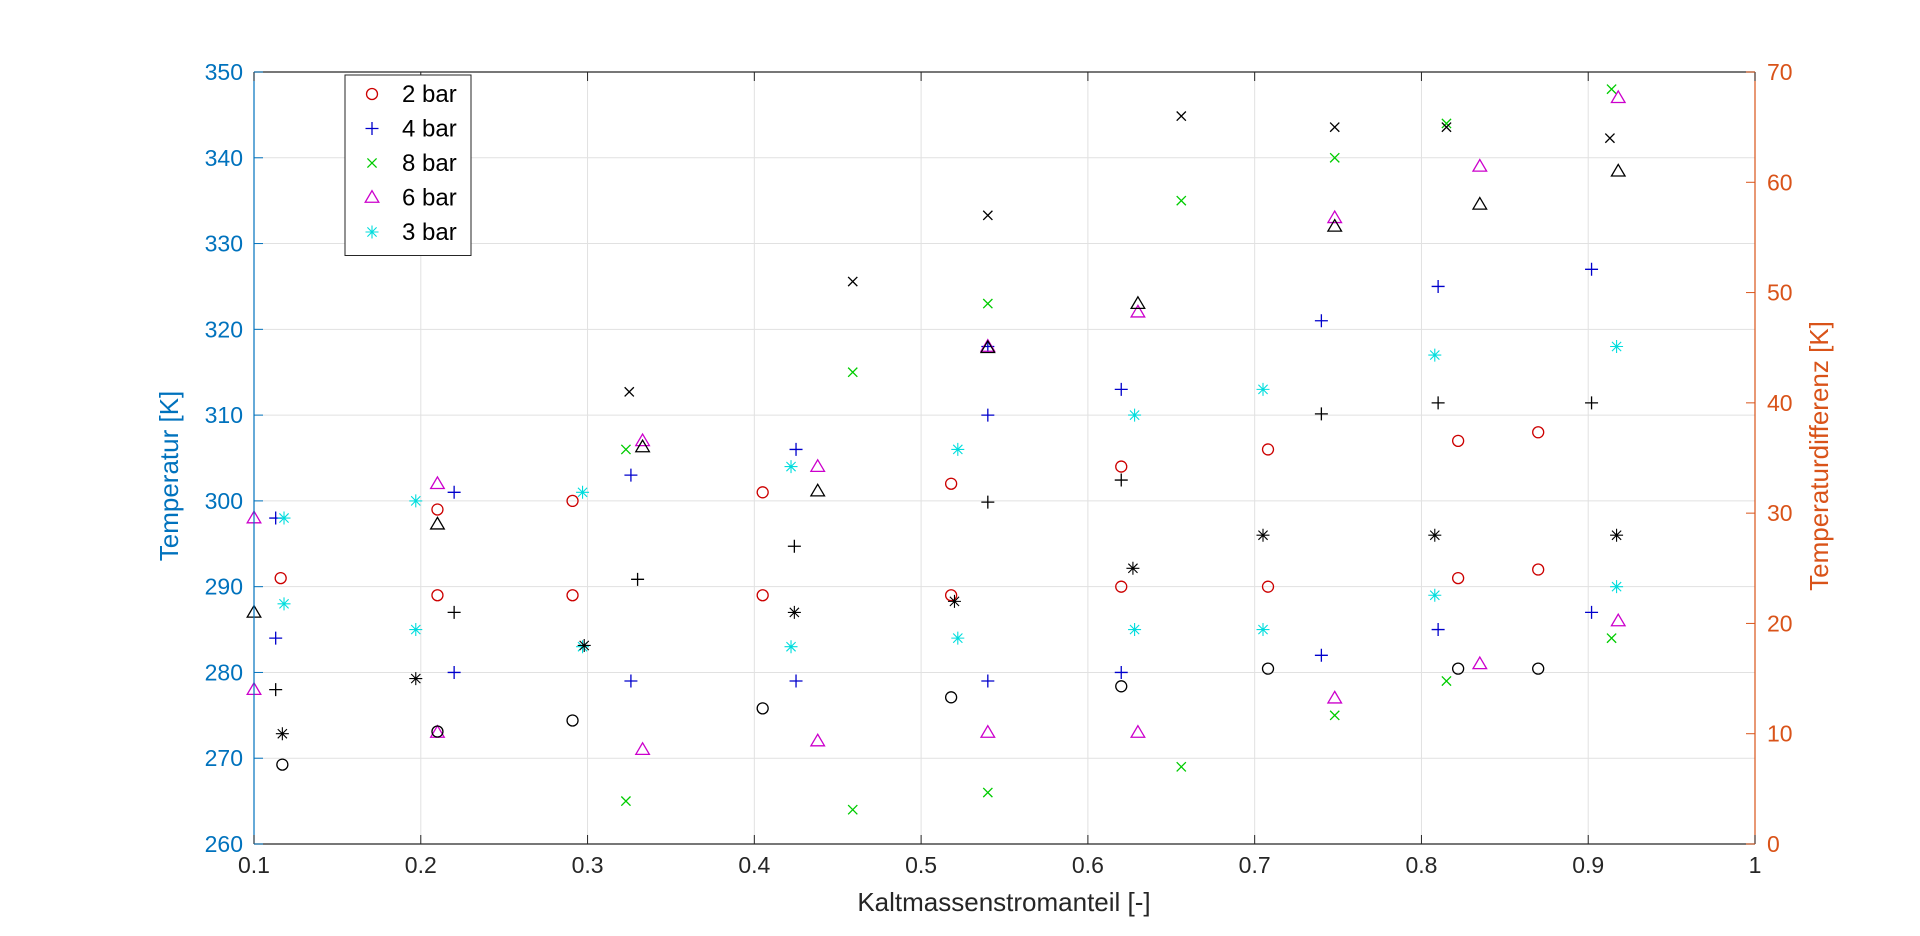 The height and width of the screenshot is (936, 1920). I want to click on left-y-axis-label: Temperatur [K], so click(169, 476).